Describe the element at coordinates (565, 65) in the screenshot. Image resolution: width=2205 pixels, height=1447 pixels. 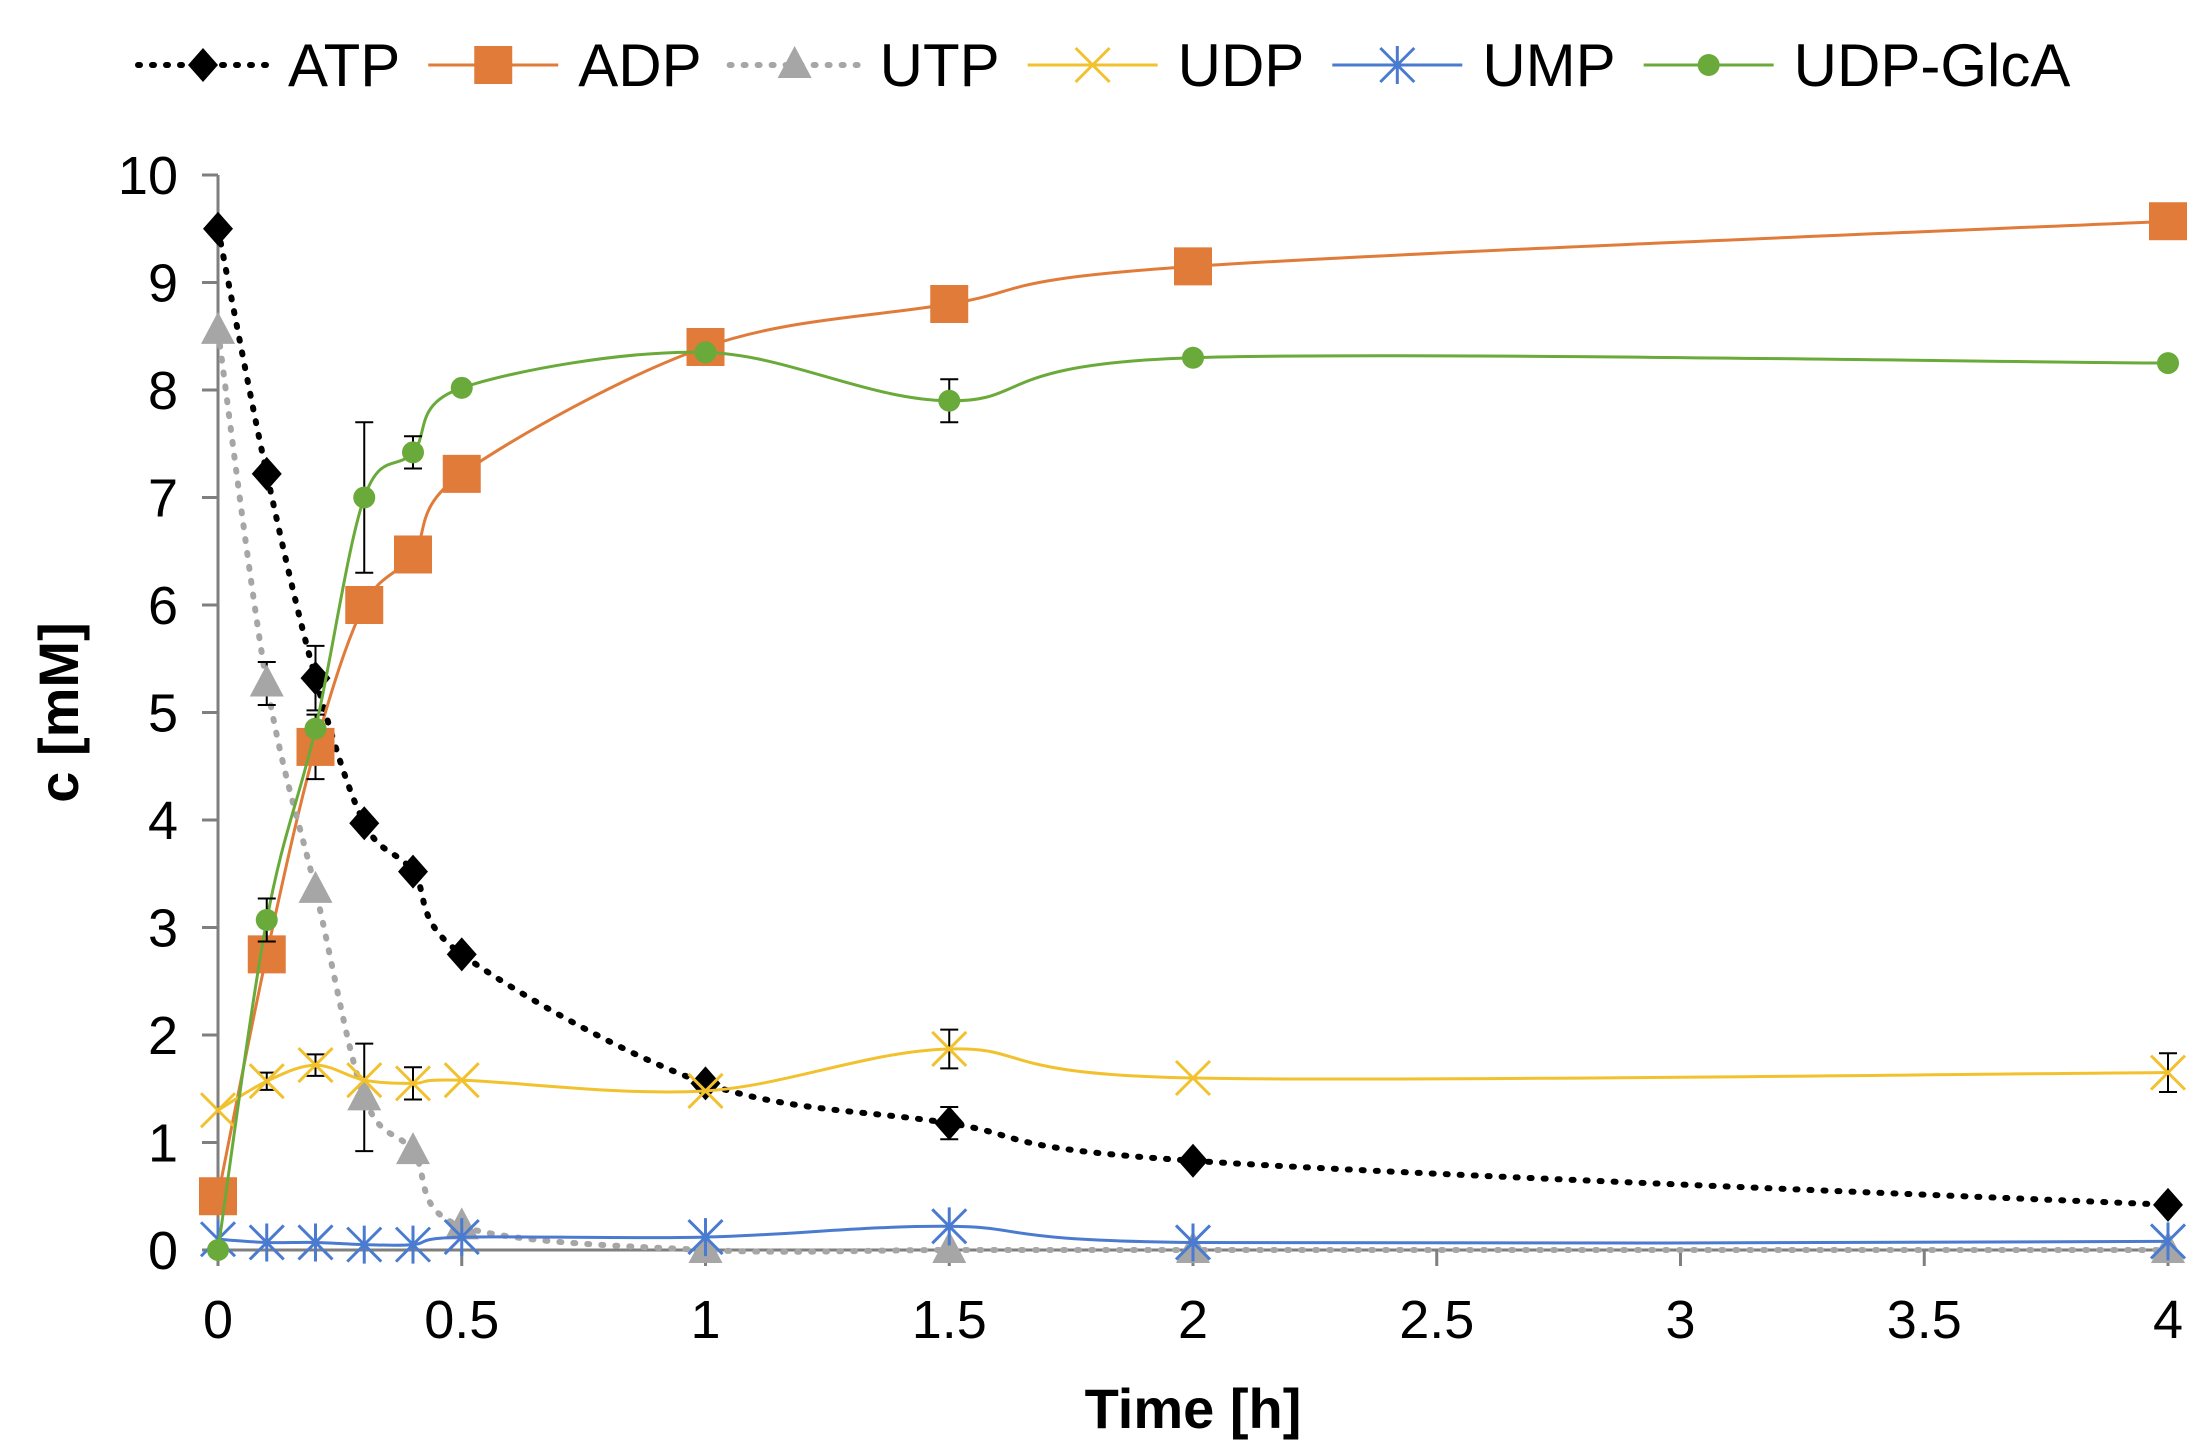
I see `legend-item-adp: ADP` at that location.